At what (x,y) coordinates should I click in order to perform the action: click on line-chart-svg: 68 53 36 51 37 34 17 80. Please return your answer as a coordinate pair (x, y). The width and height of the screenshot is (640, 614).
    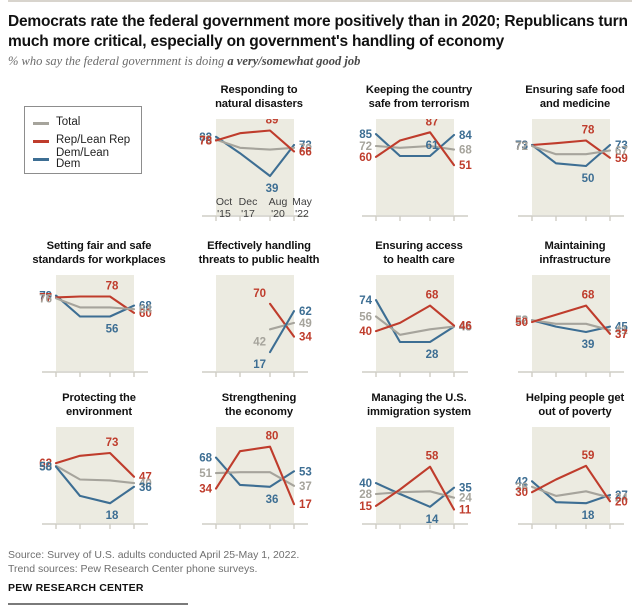
    Looking at the image, I should click on (255, 478).